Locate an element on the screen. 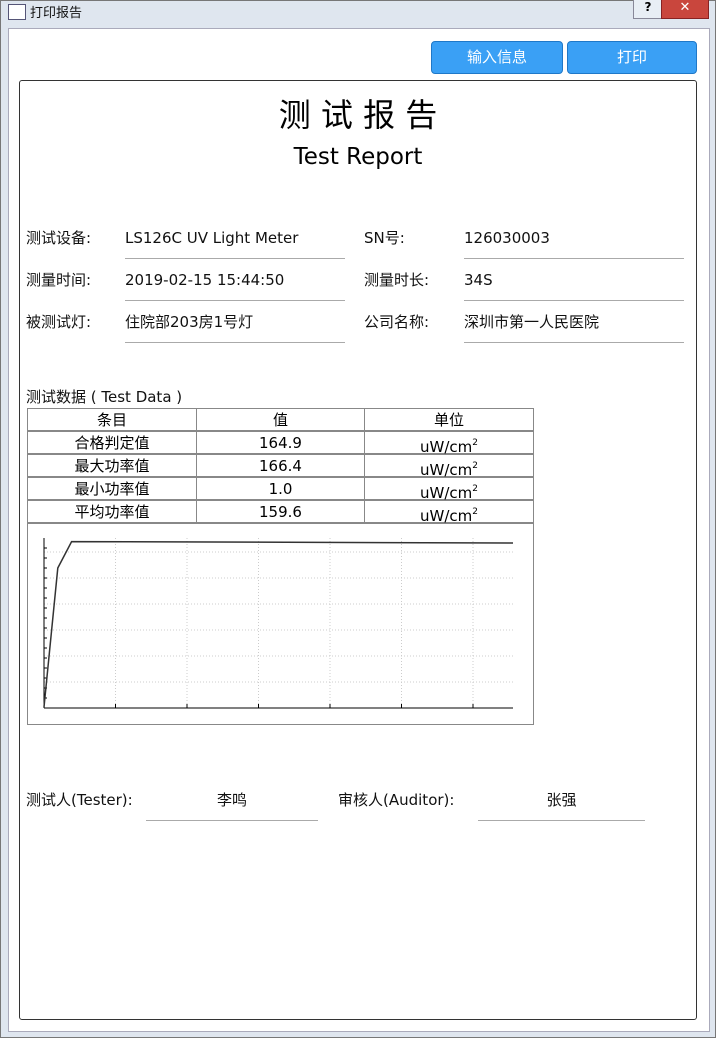  field-value: 126030003 is located at coordinates (507, 238).